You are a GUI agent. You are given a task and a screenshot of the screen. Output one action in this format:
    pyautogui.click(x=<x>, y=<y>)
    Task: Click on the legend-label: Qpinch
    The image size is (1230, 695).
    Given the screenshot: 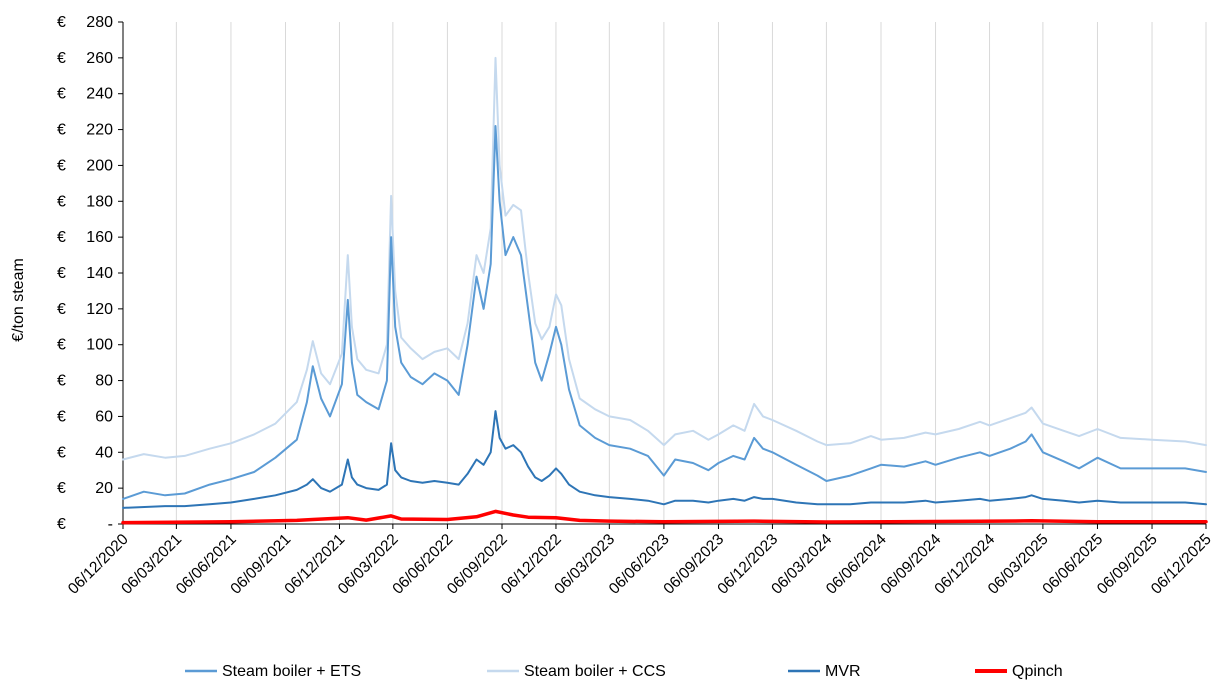 What is the action you would take?
    pyautogui.click(x=1037, y=671)
    